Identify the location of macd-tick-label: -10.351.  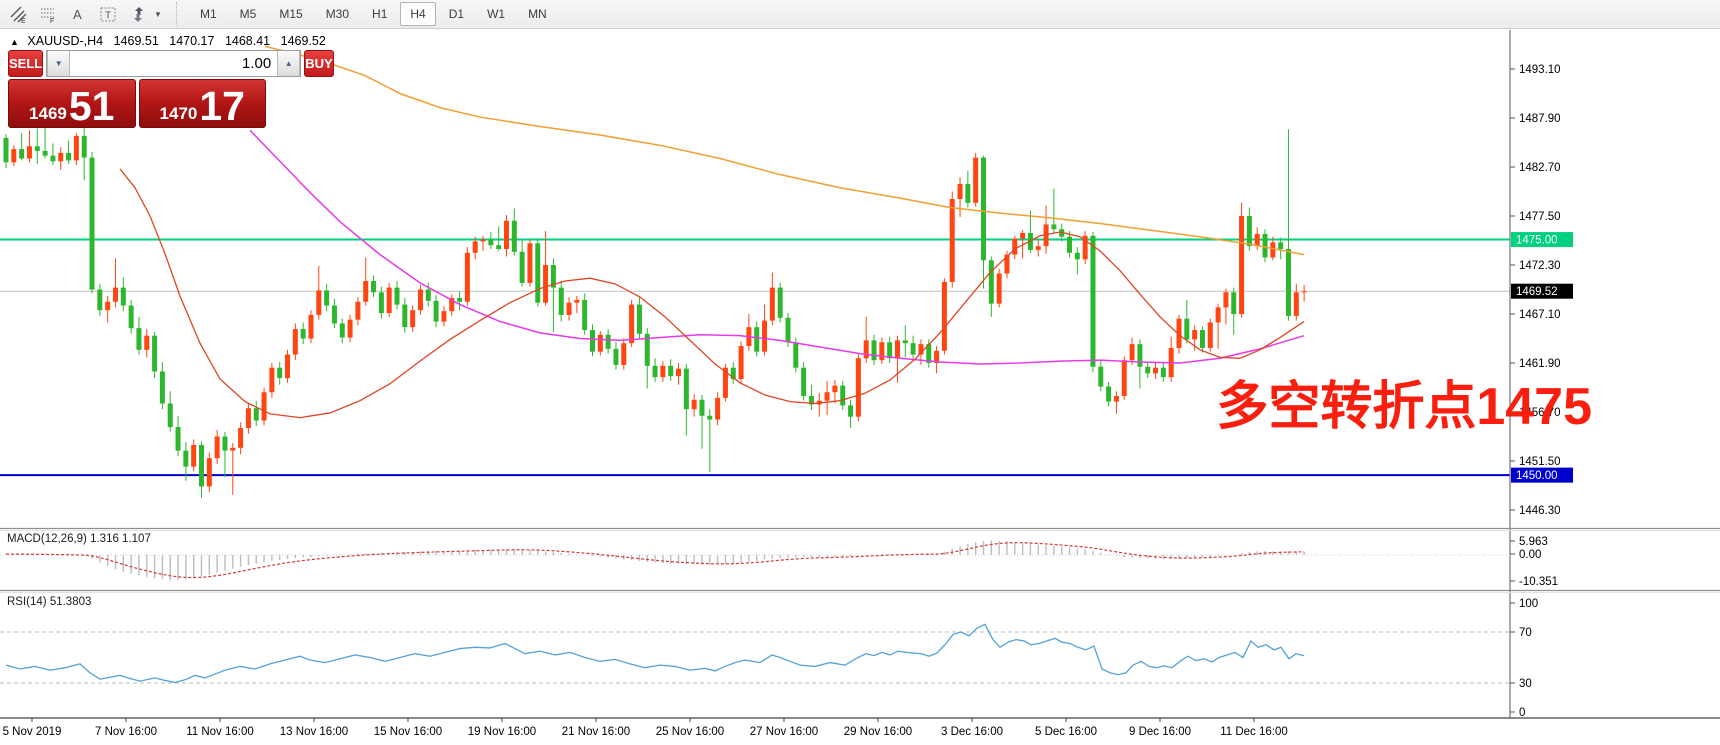
(1538, 582).